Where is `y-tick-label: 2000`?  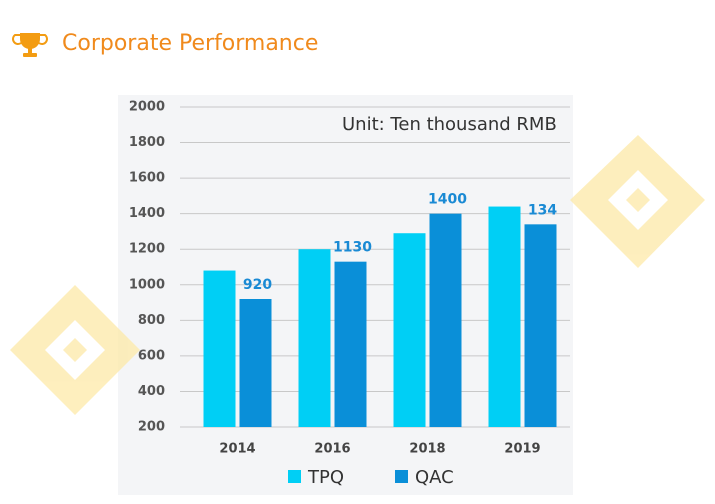
y-tick-label: 2000 is located at coordinates (147, 107).